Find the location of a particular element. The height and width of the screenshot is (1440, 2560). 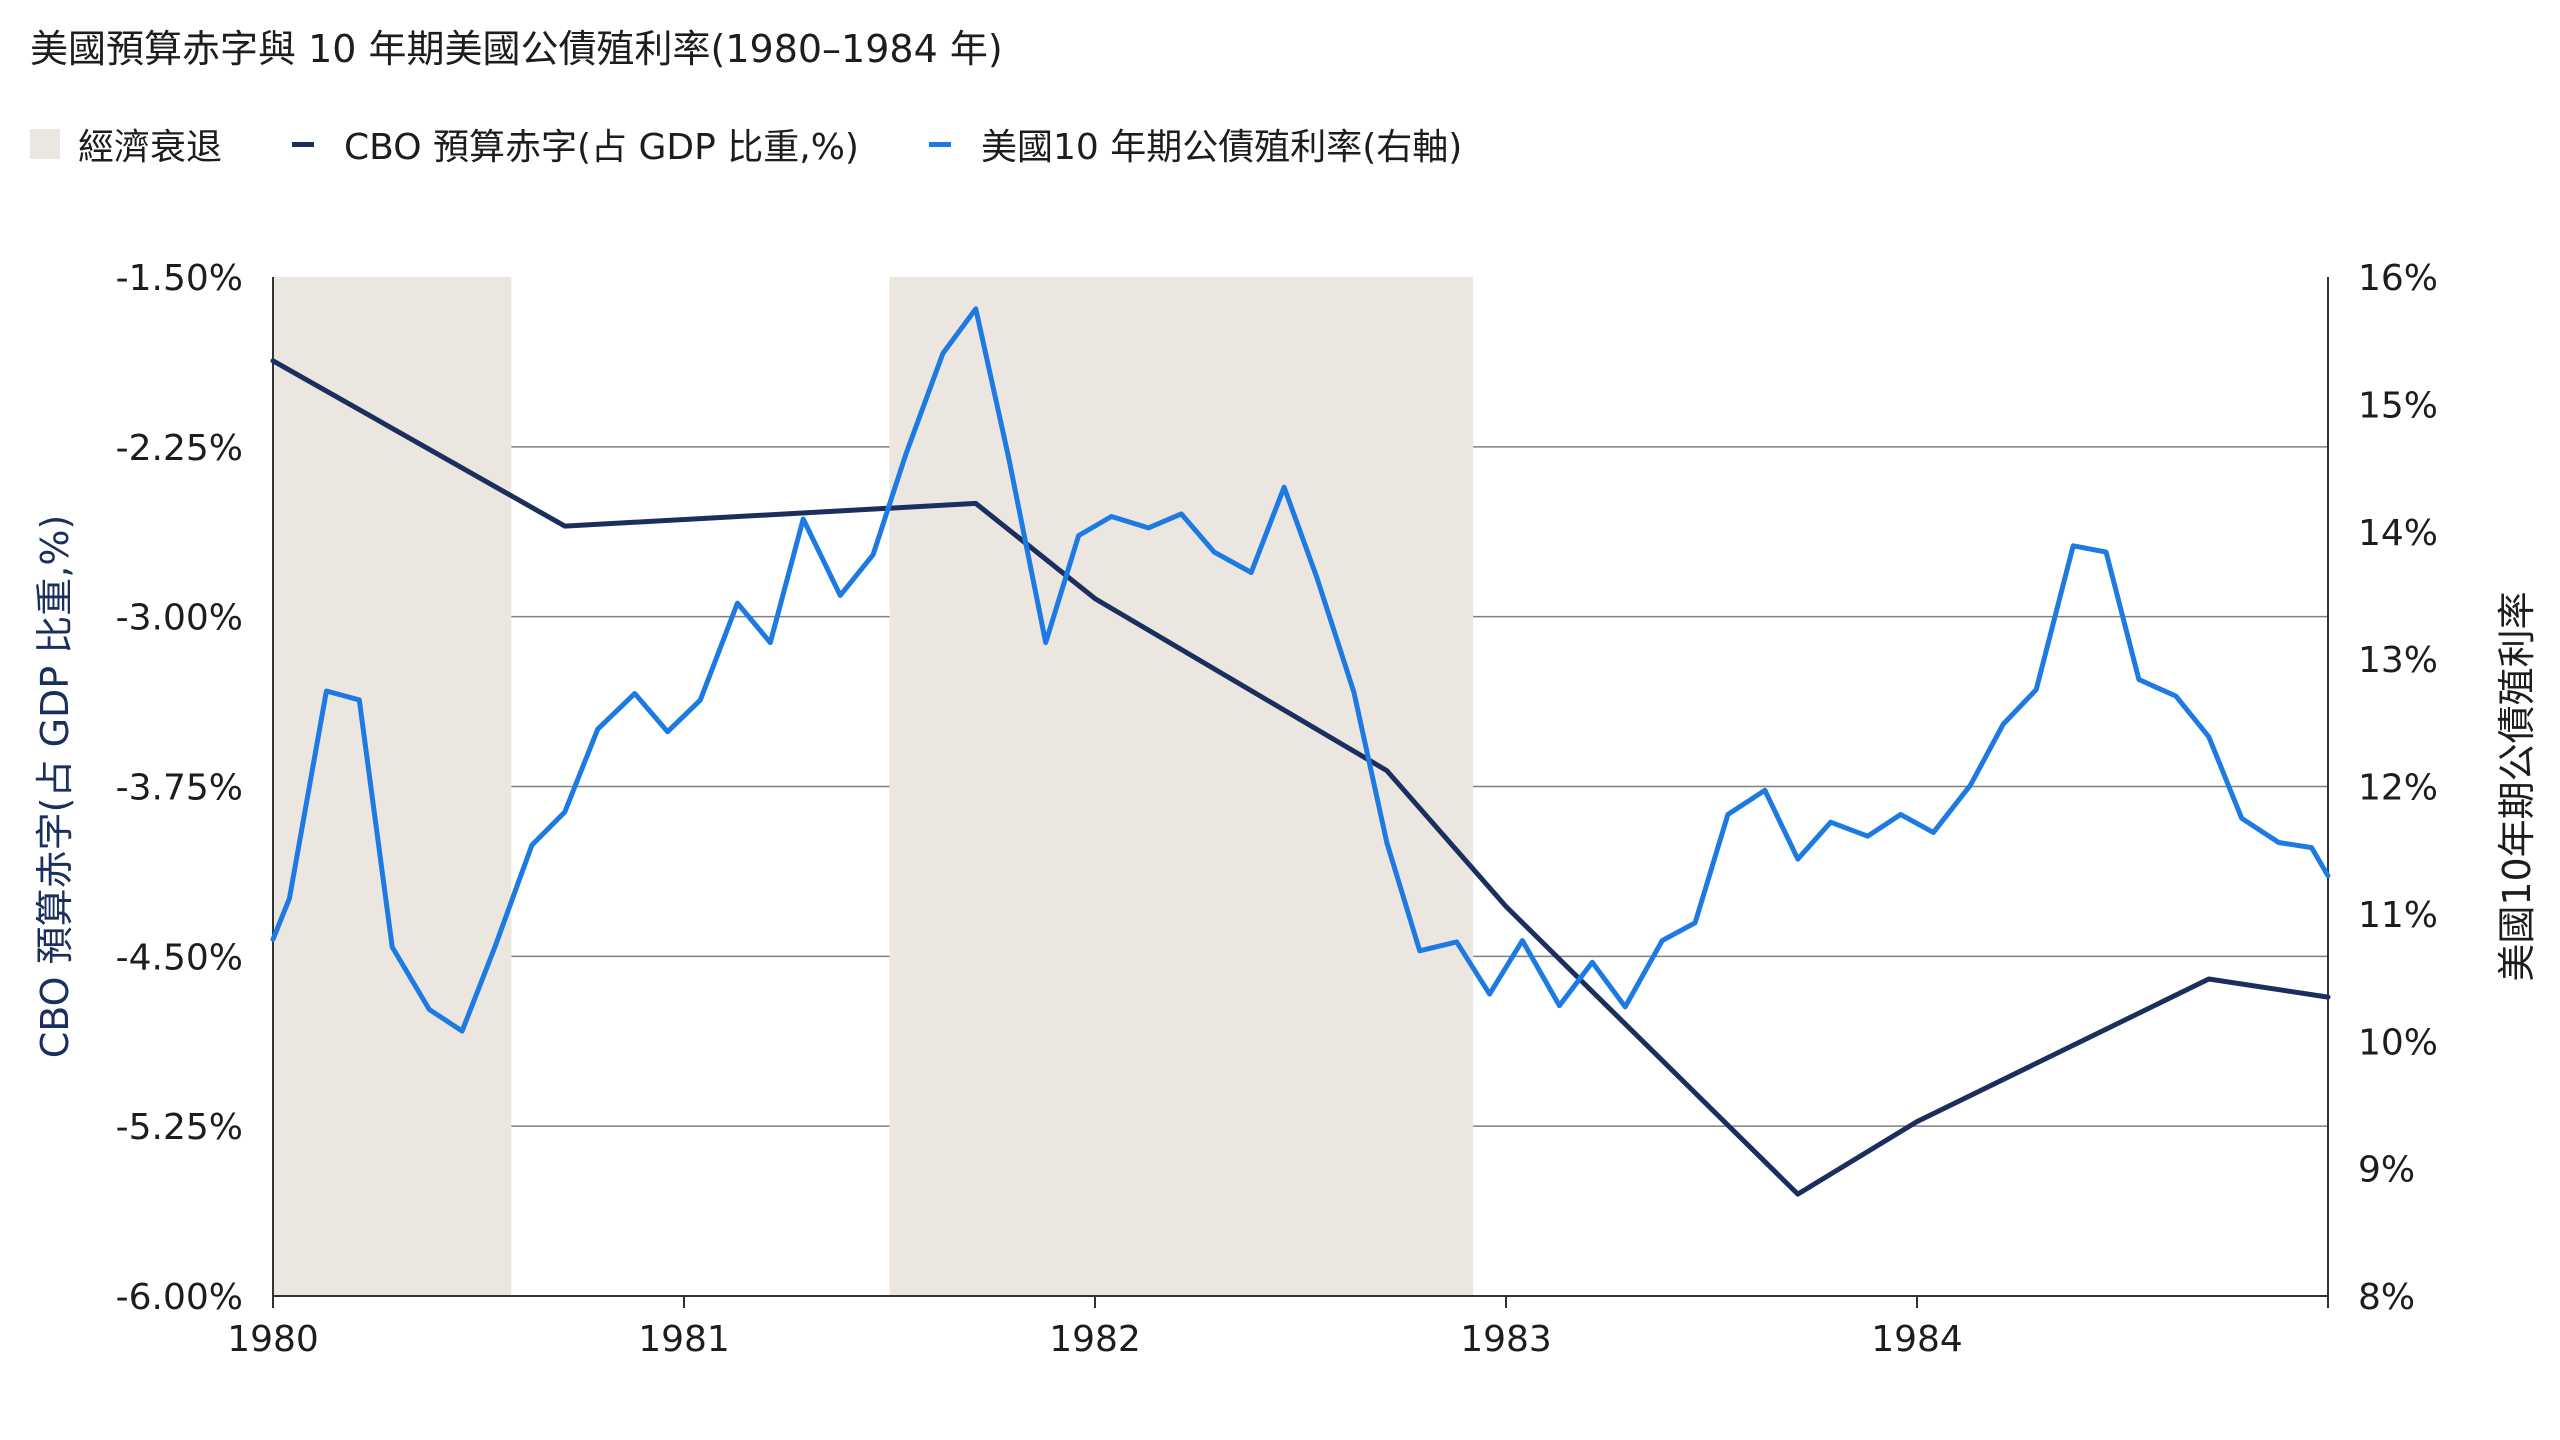

y-right-tick-label: 14% is located at coordinates (2398, 533).